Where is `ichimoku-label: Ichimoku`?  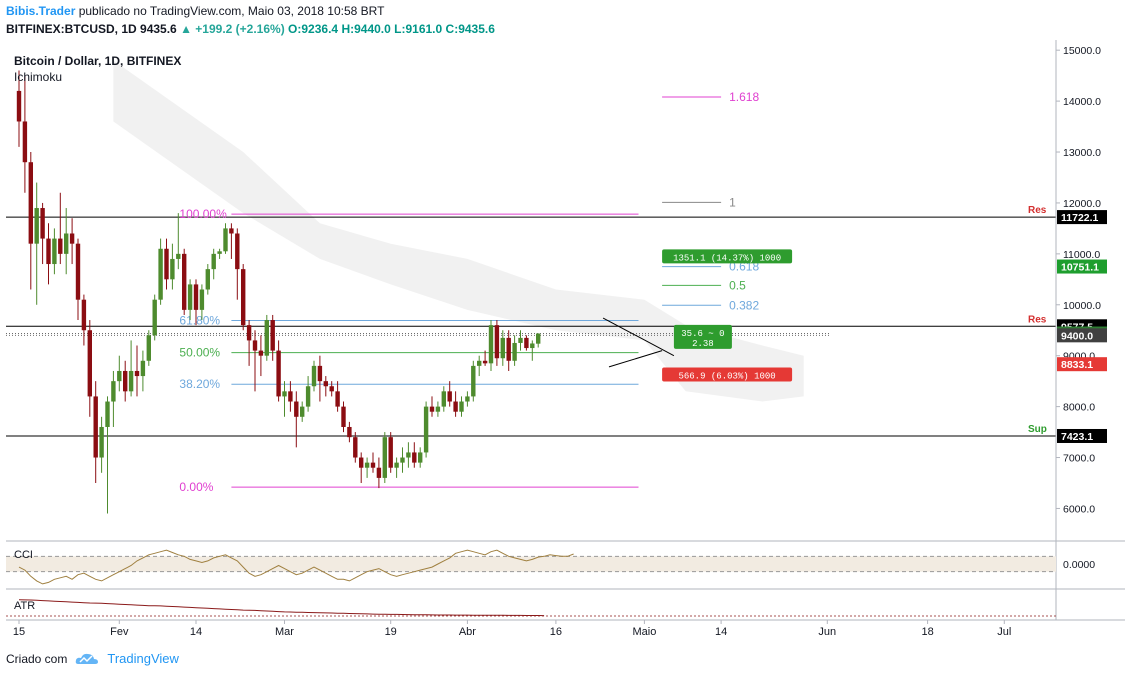 ichimoku-label: Ichimoku is located at coordinates (38, 77).